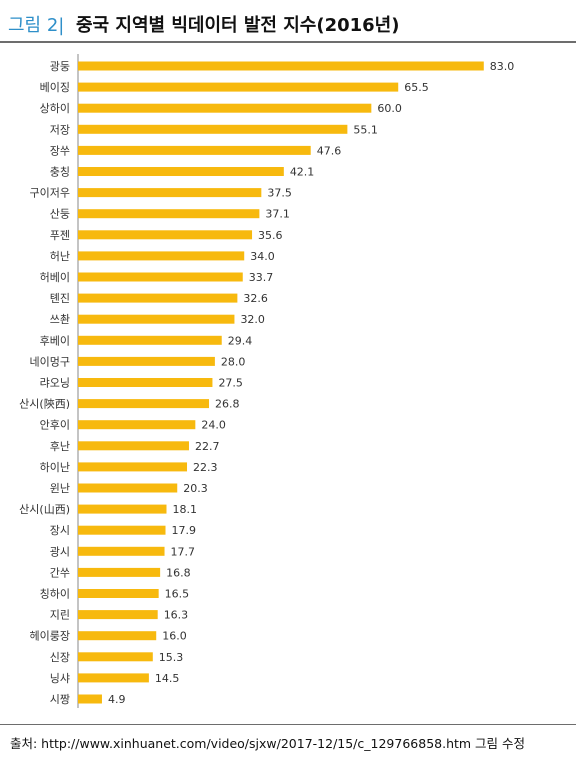 This screenshot has height=759, width=576. I want to click on value-label: 16.8, so click(178, 572).